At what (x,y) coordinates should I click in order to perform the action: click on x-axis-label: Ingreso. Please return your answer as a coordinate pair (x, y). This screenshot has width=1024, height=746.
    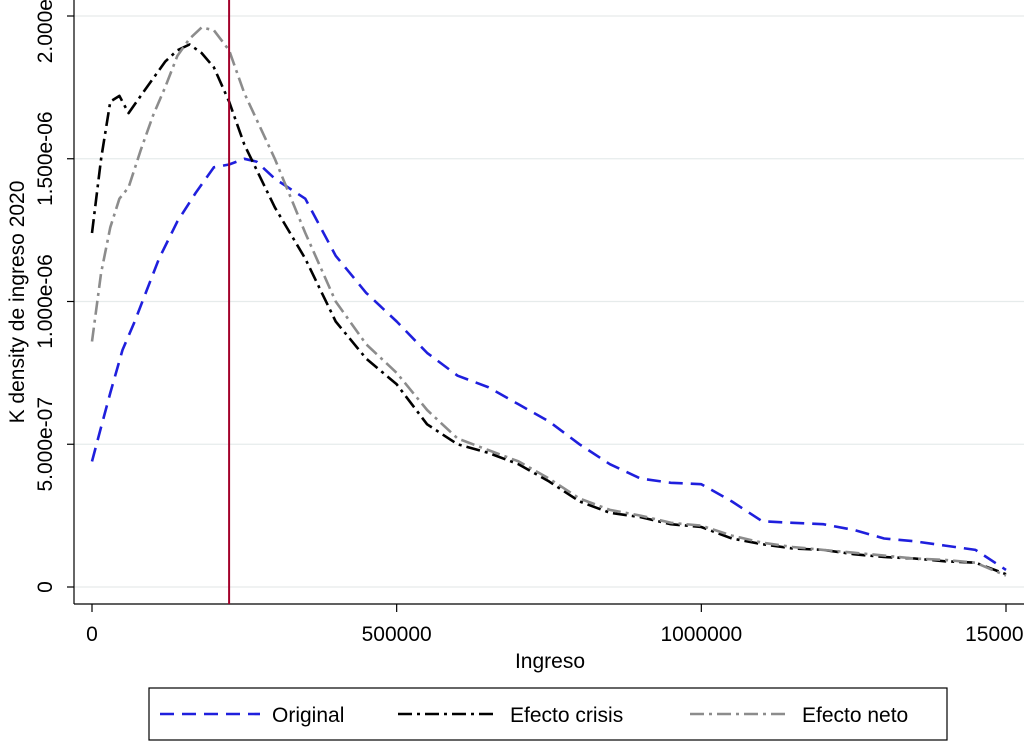
    Looking at the image, I should click on (550, 661).